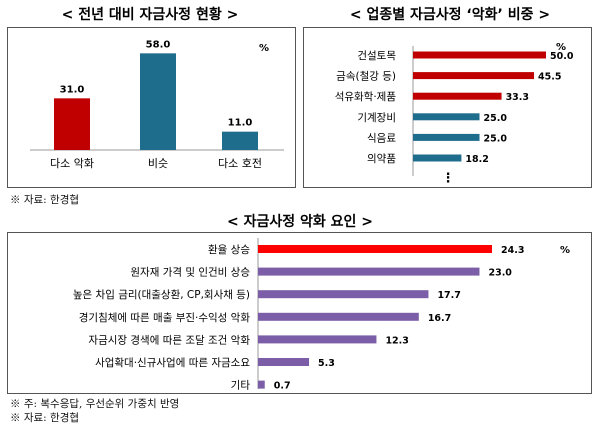 The image size is (600, 426). Describe the element at coordinates (565, 250) in the screenshot. I see `chart3-unit: %` at that location.